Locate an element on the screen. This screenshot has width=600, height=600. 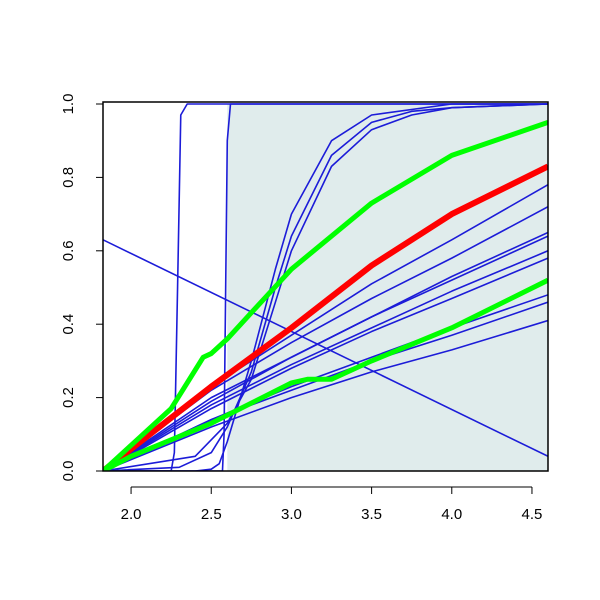
x-tick-label: 2.5 is located at coordinates (211, 514).